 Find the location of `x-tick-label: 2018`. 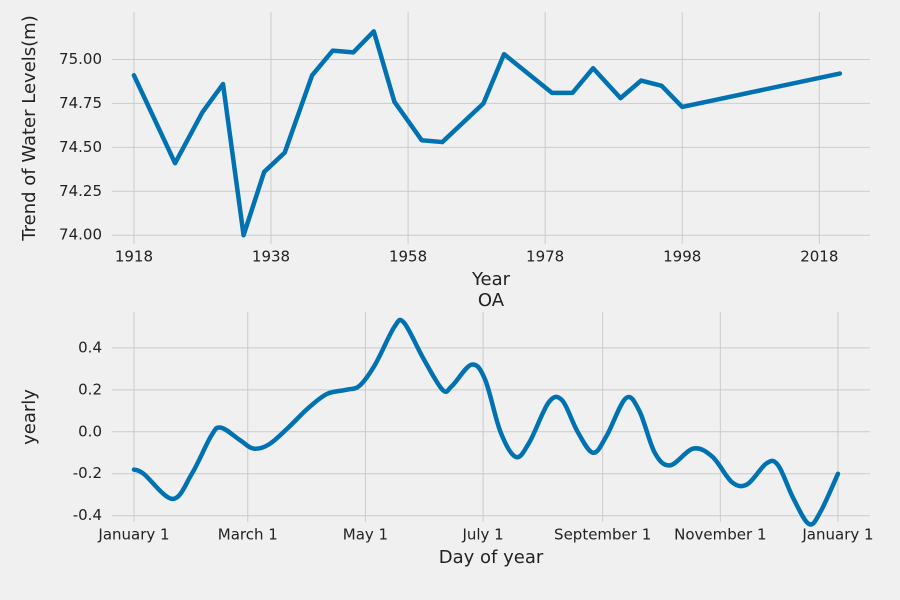

x-tick-label: 2018 is located at coordinates (819, 257).